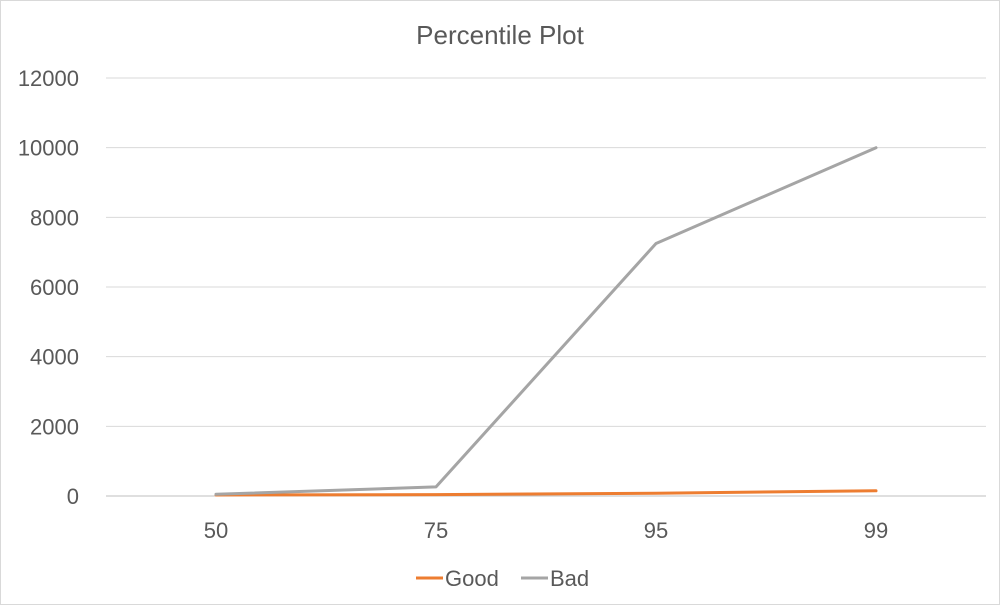 The height and width of the screenshot is (605, 1000). Describe the element at coordinates (54, 287) in the screenshot. I see `y-tick-label: 6000` at that location.